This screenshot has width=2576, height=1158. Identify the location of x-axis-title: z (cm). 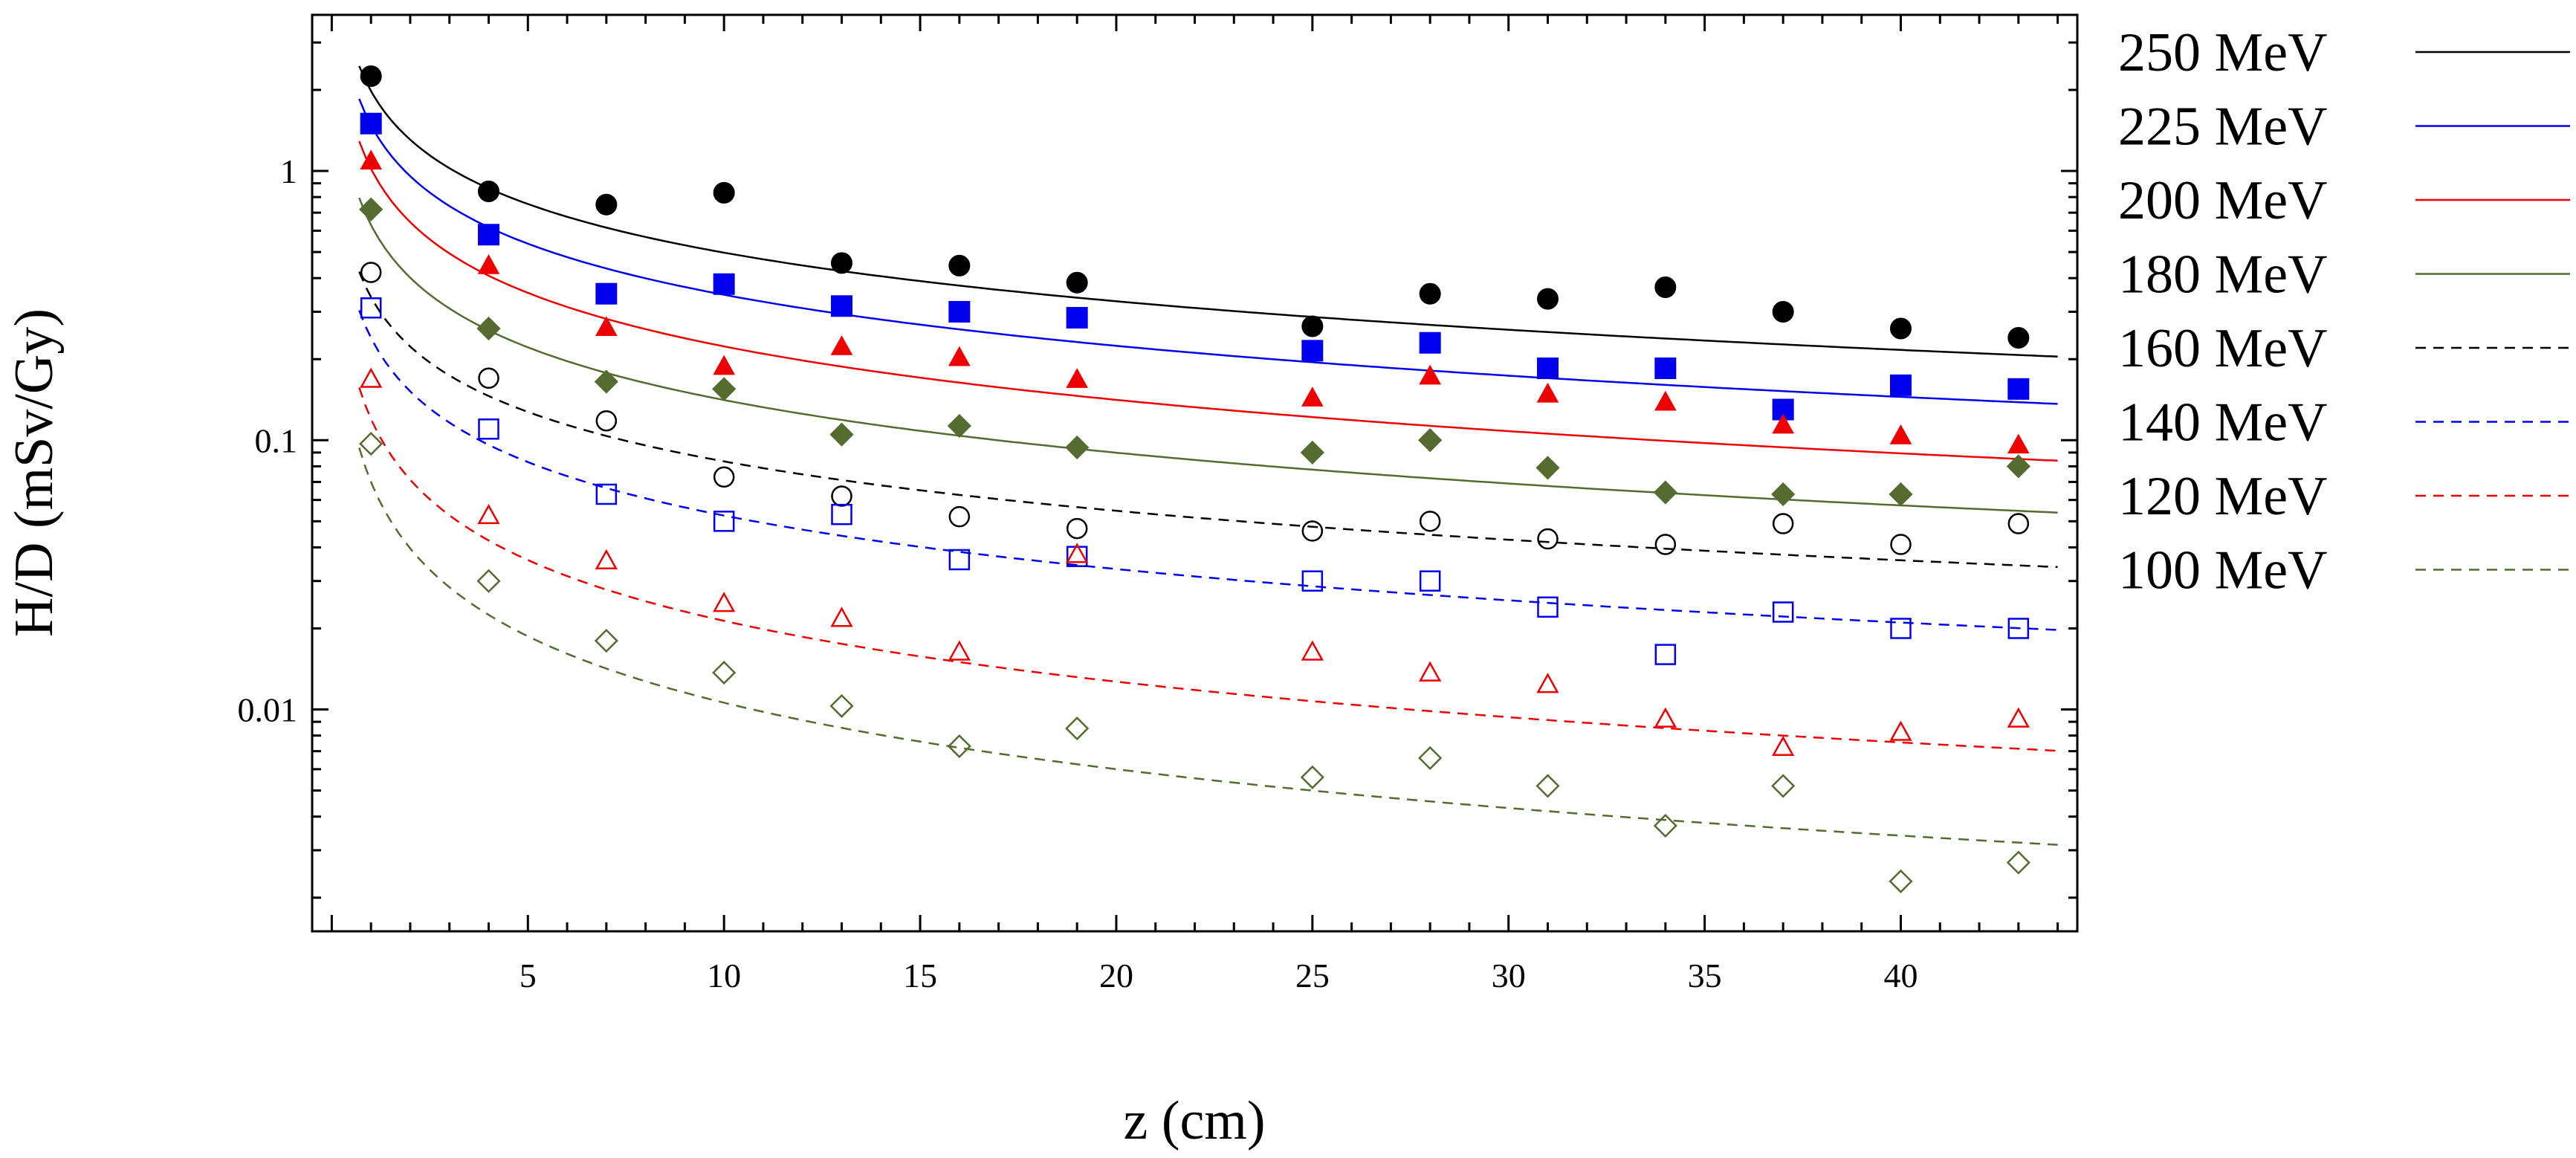
(1194, 1120).